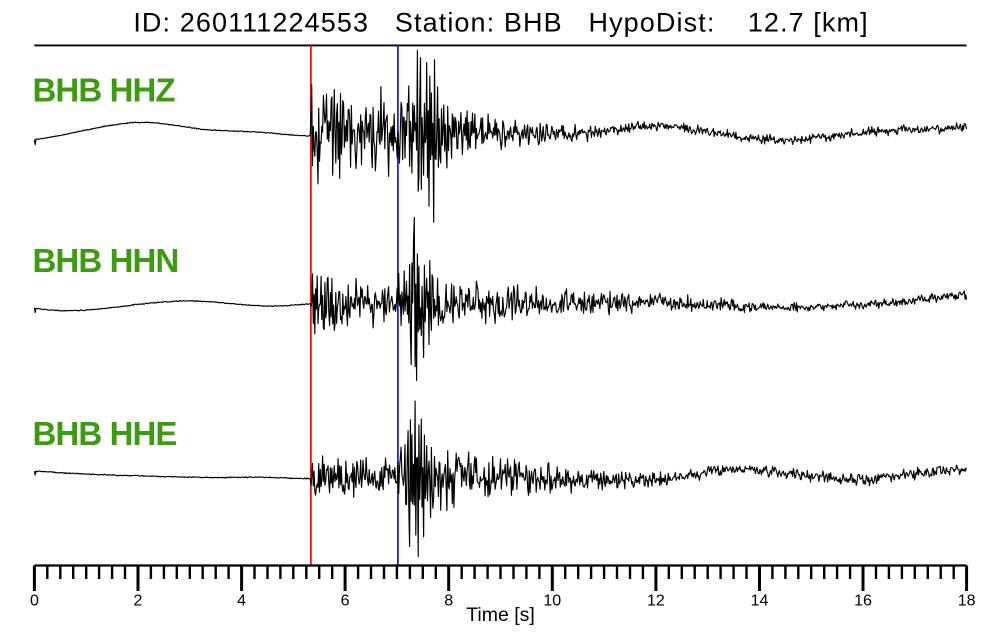 Image resolution: width=1000 pixels, height=640 pixels. Describe the element at coordinates (448, 601) in the screenshot. I see `svg-text: 8` at that location.